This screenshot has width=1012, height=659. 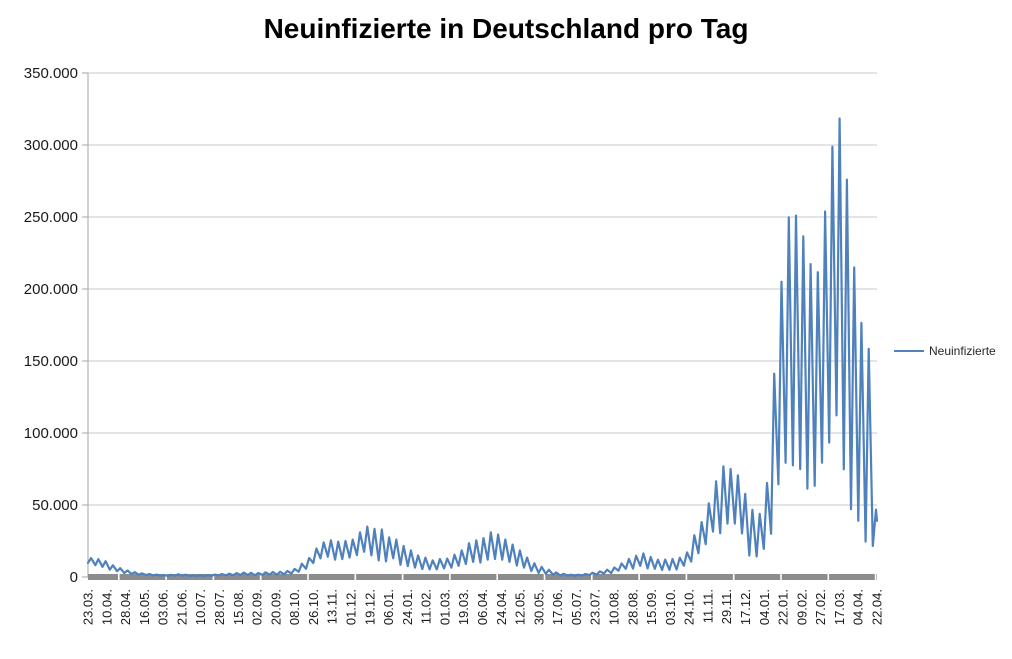 I want to click on x-tick-label: 27.02., so click(x=820, y=607).